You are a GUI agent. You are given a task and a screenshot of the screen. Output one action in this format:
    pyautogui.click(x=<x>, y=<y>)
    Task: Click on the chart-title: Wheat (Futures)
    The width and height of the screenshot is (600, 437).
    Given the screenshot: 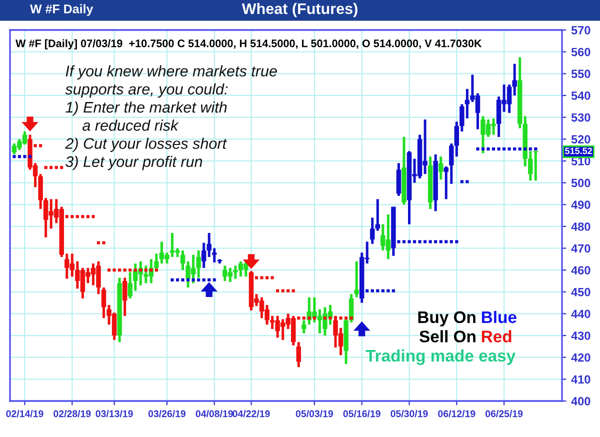 What is the action you would take?
    pyautogui.click(x=300, y=10)
    